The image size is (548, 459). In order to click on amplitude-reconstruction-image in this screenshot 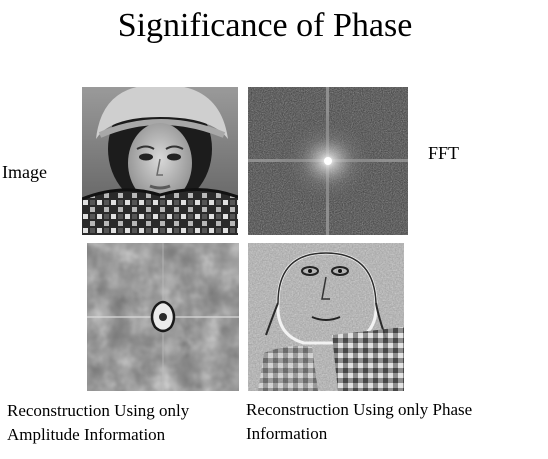, I will do `click(163, 317)`.